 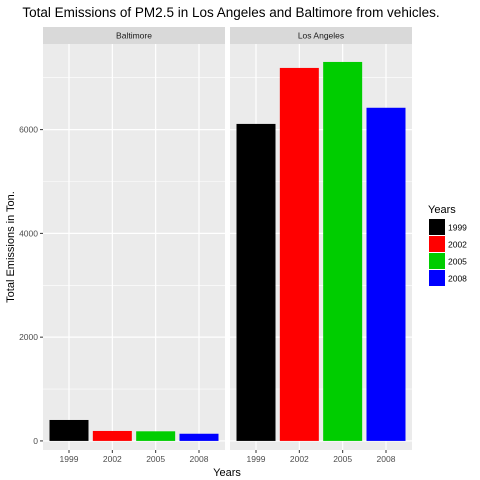 I want to click on legend-key-2005, so click(x=437, y=261).